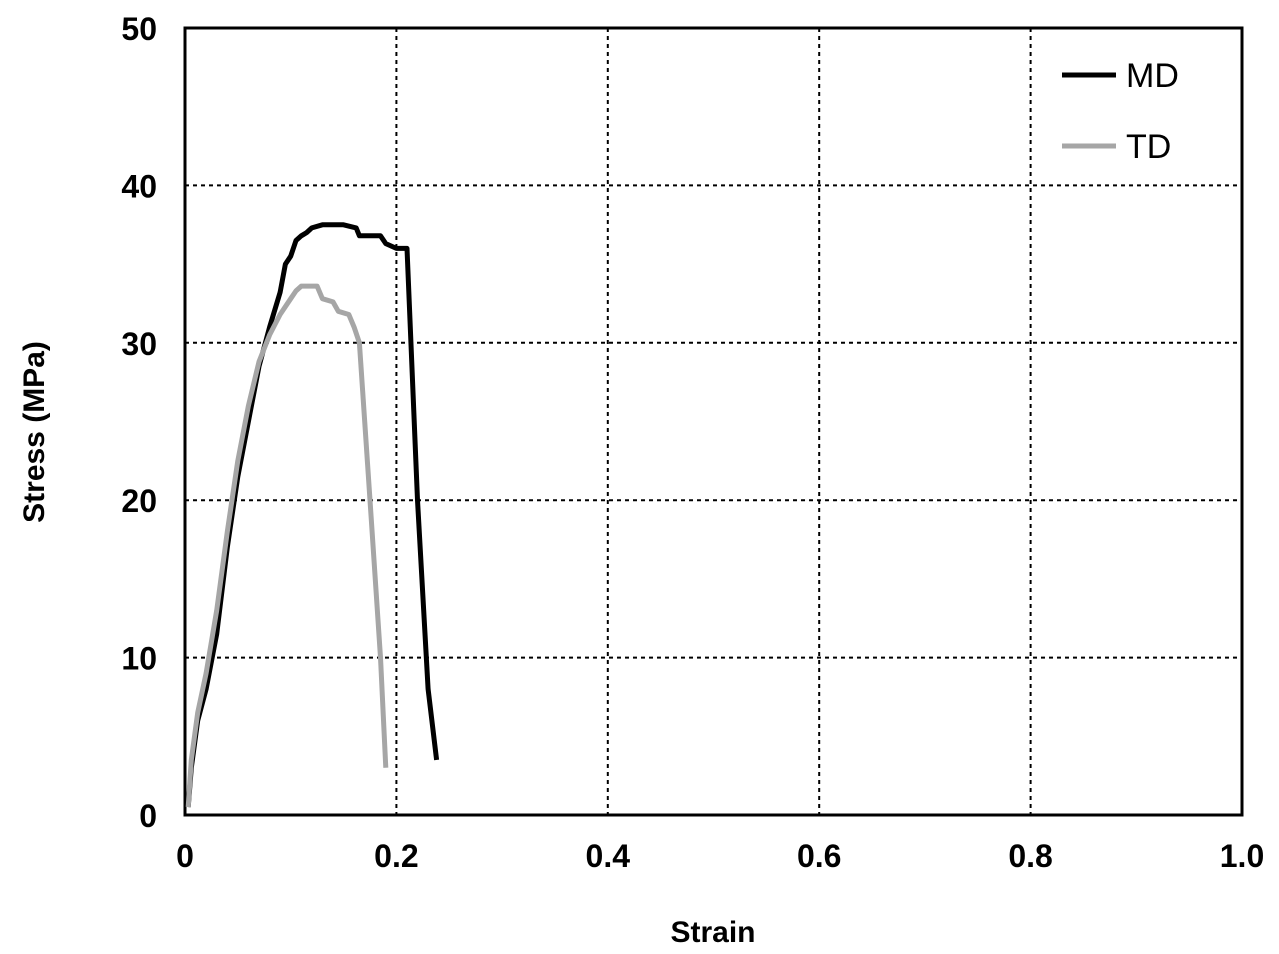 Image resolution: width=1279 pixels, height=954 pixels. I want to click on y-tick-label: 0, so click(148, 816).